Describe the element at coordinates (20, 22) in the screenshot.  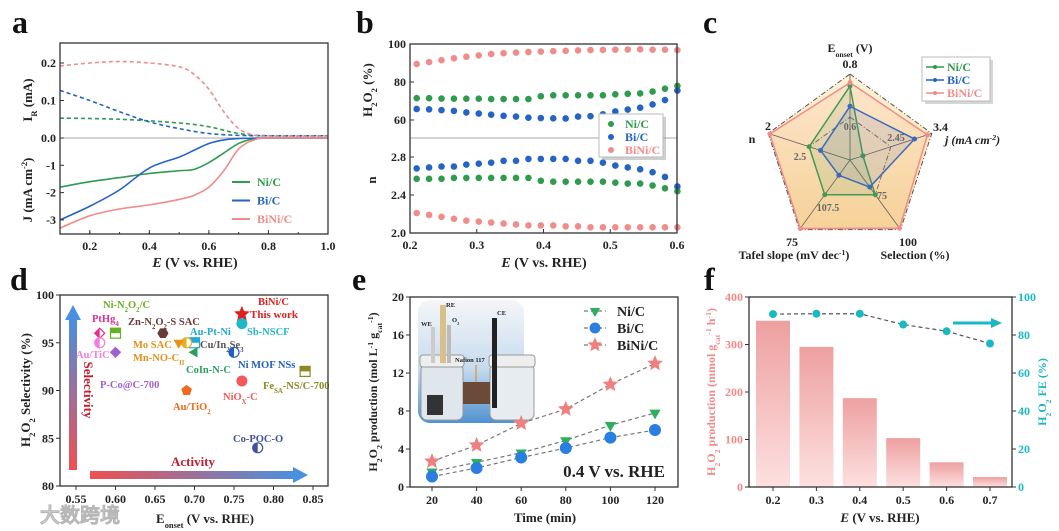
I see `panel-letter-a: a` at that location.